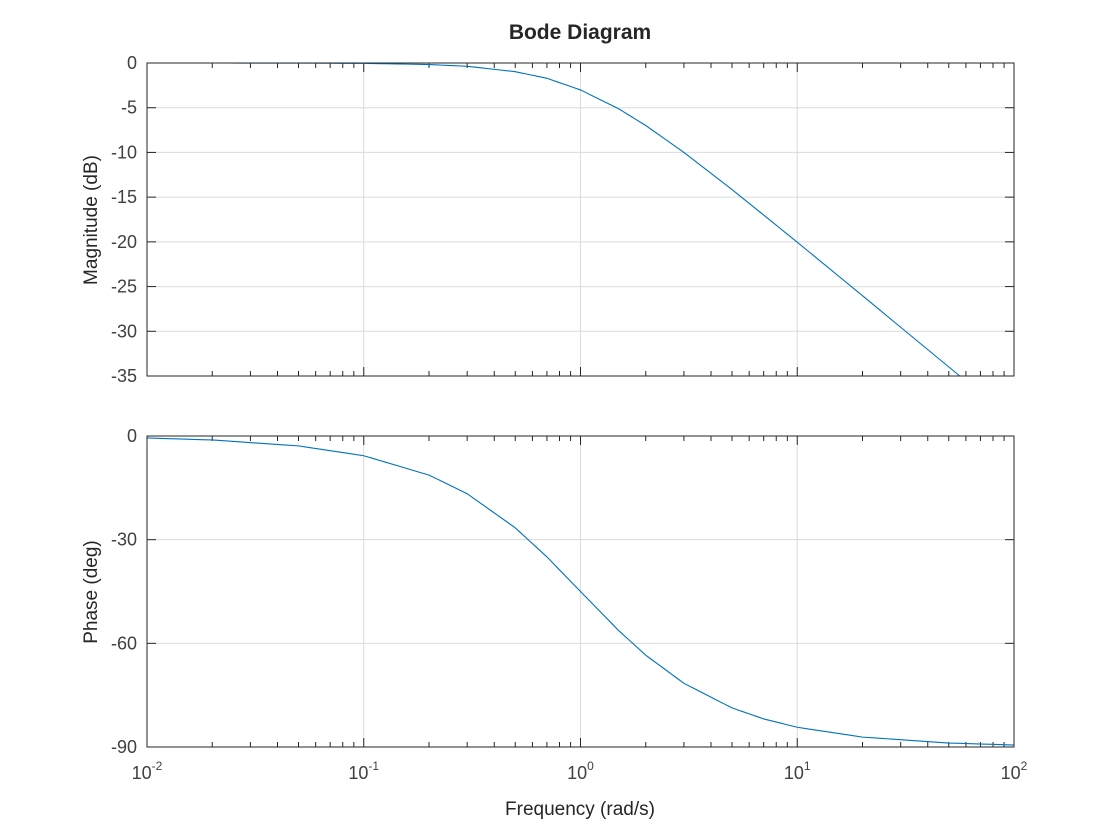 The image size is (1120, 840). Describe the element at coordinates (124, 152) in the screenshot. I see `magnitude-y-tick-label: -10` at that location.